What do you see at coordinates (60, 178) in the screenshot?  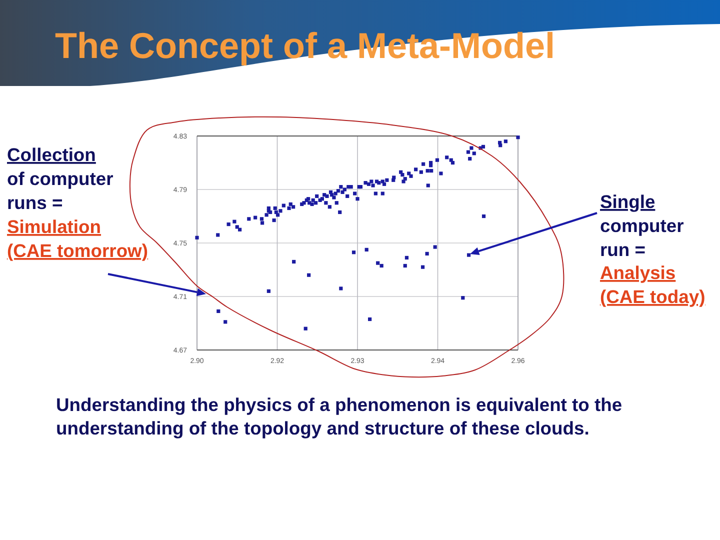 I see `text: Collection of computer runs =` at bounding box center [60, 178].